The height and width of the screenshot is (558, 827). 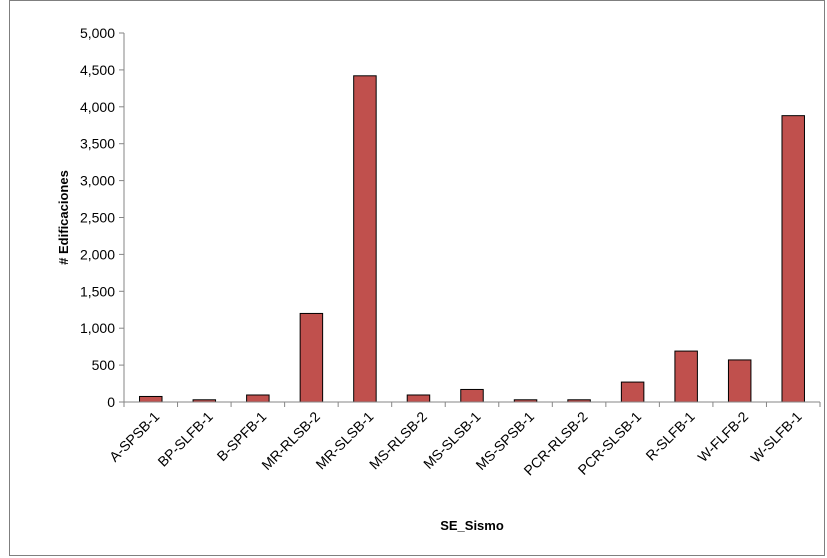 What do you see at coordinates (63, 217) in the screenshot?
I see `y-axis-title: # Edificaciones` at bounding box center [63, 217].